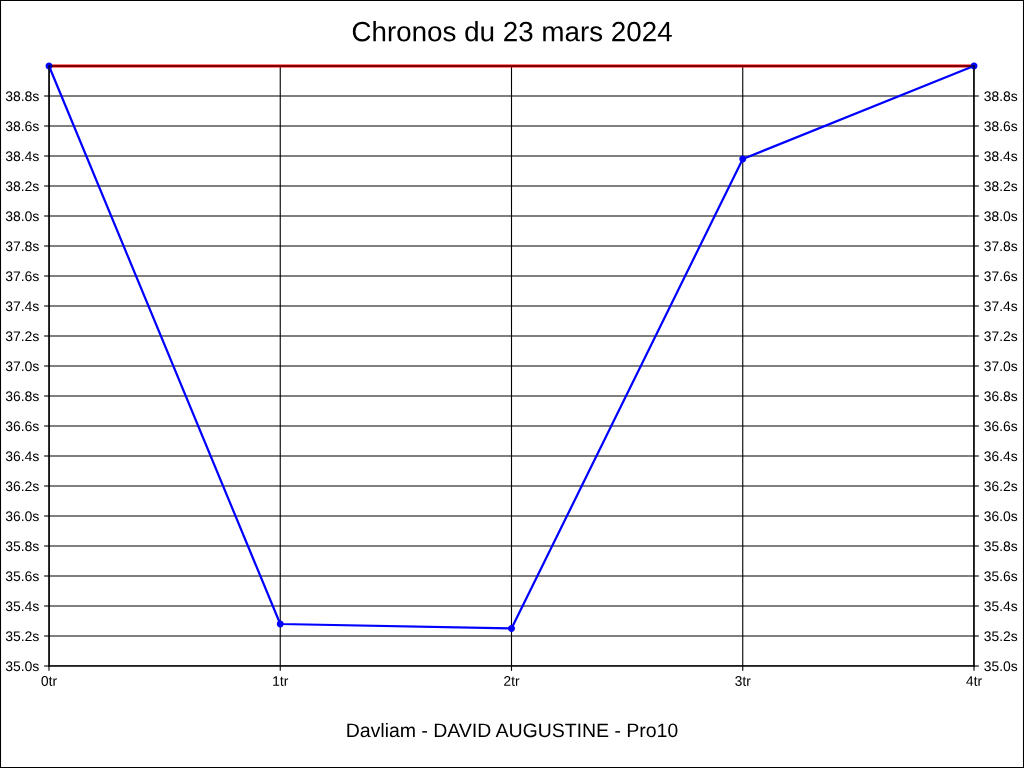 This screenshot has height=768, width=1024. Describe the element at coordinates (512, 730) in the screenshot. I see `text: Davliam - DAVID AUGUSTINE - Pro10` at that location.